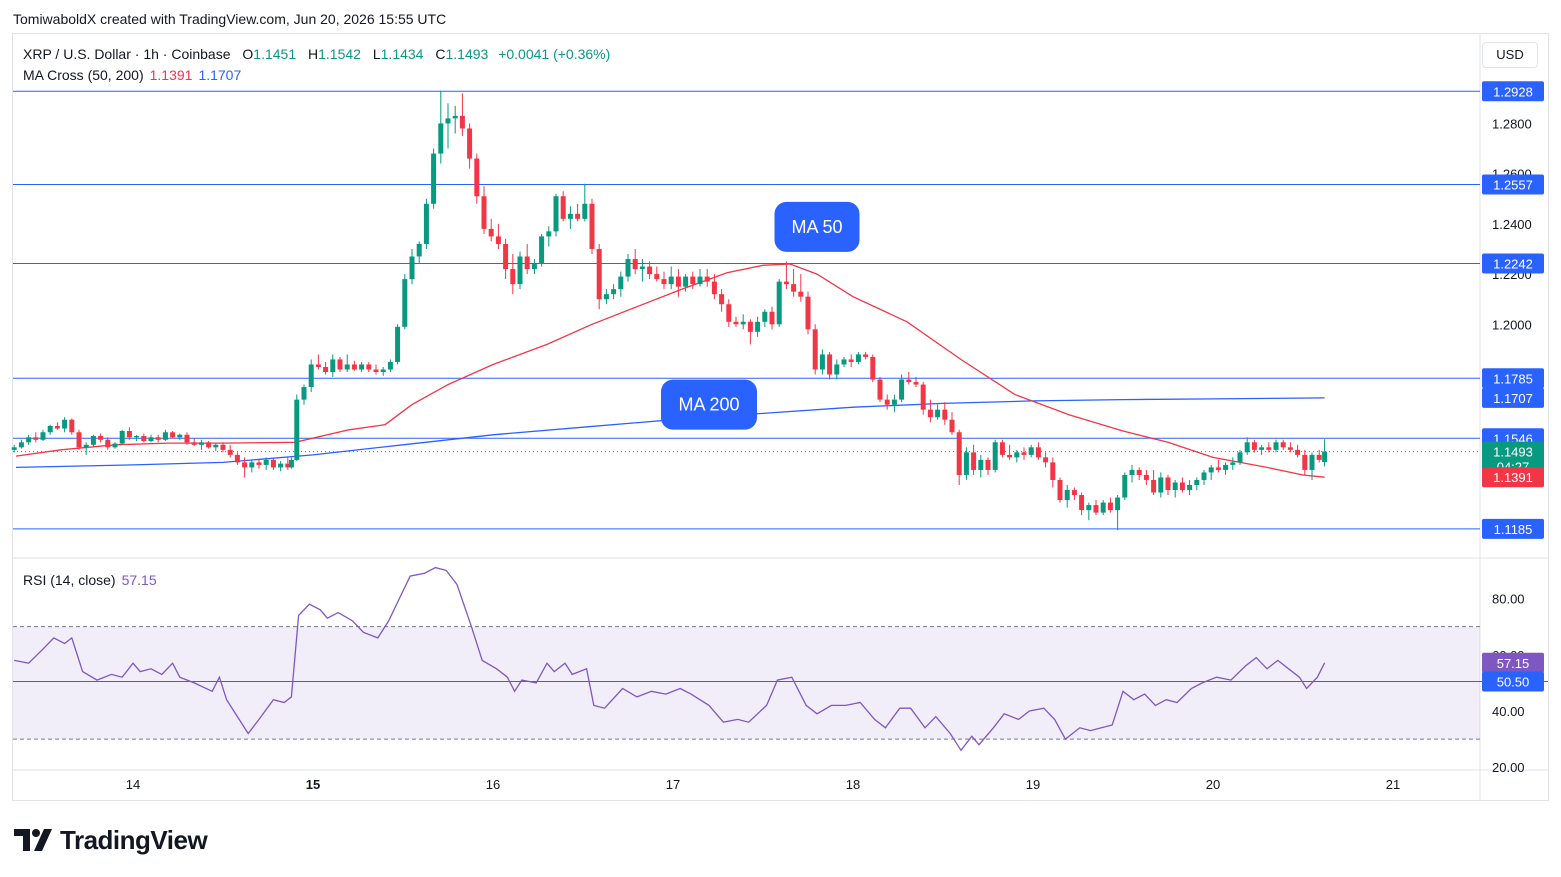 The image size is (1561, 877). I want to click on price-tag: 1.1391, so click(1513, 477).